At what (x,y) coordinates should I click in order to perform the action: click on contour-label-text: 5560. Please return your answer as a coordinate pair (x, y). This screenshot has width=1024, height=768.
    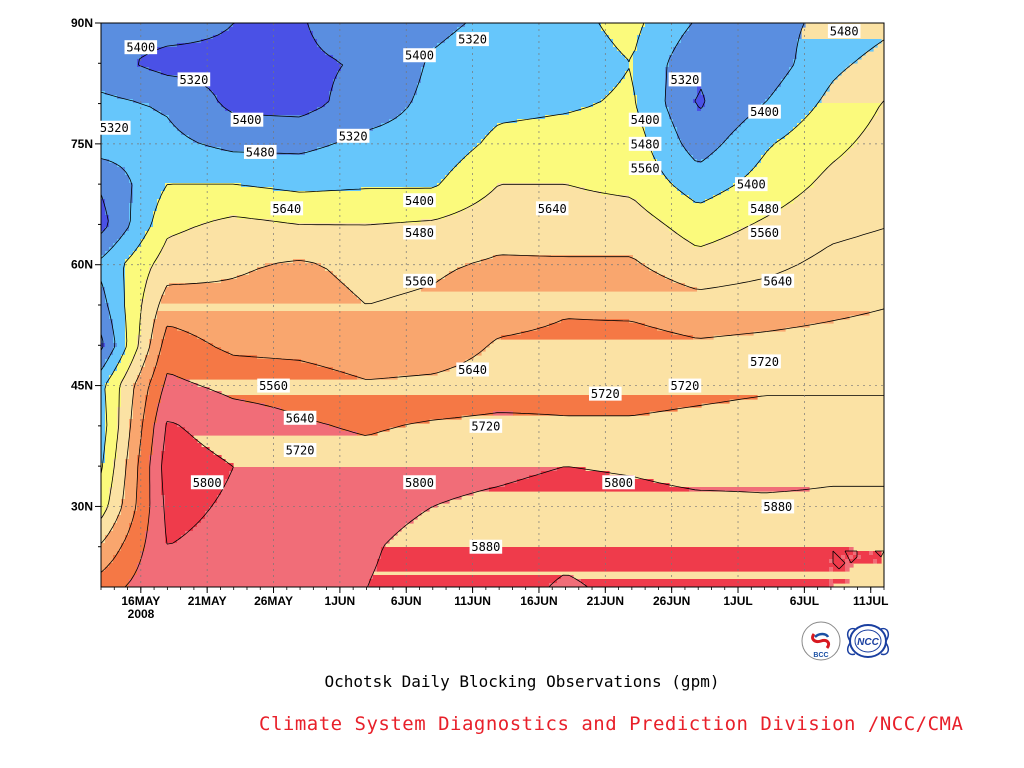
    Looking at the image, I should click on (645, 169).